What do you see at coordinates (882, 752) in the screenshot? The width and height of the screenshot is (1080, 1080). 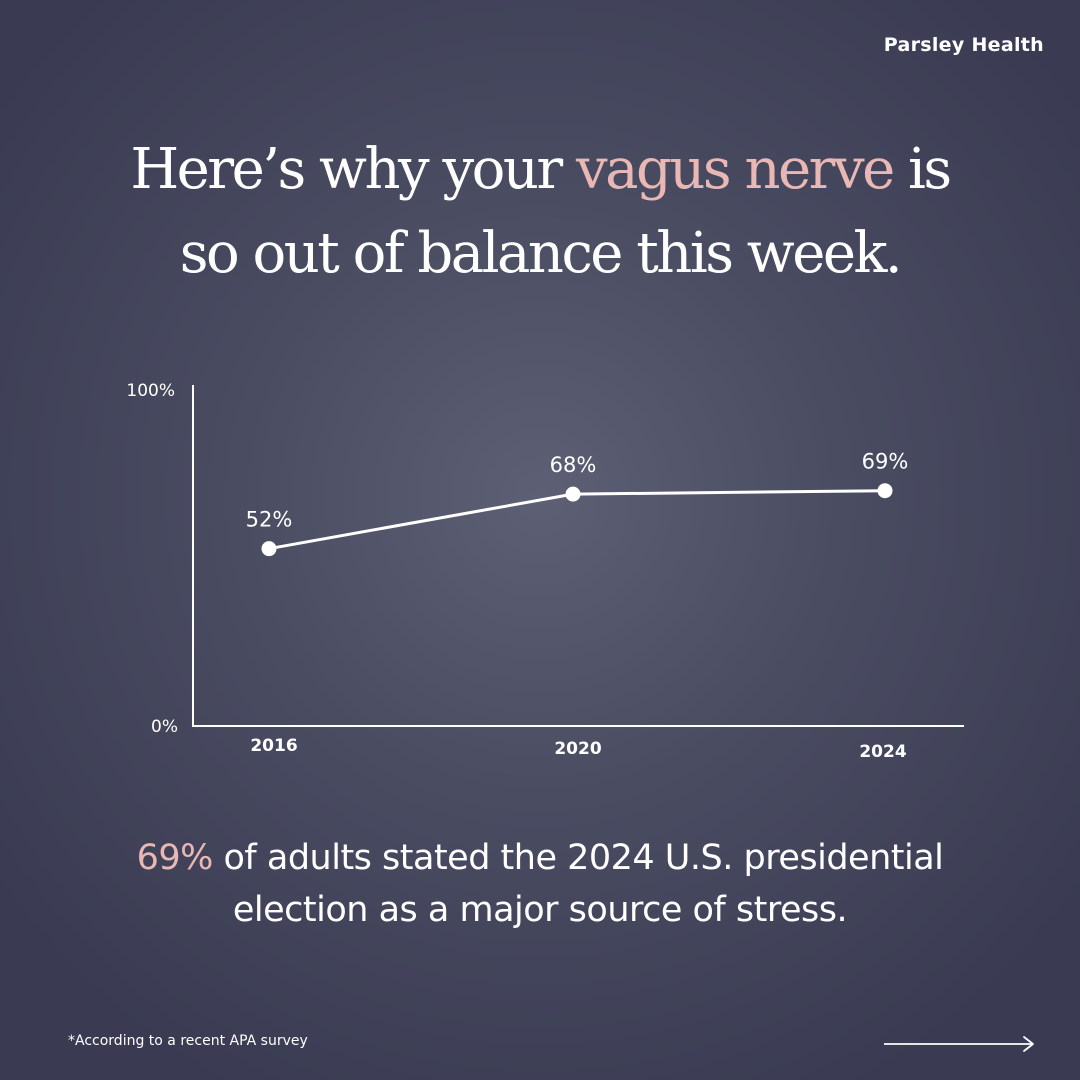 I see `x-tick-label-2024: 2024` at bounding box center [882, 752].